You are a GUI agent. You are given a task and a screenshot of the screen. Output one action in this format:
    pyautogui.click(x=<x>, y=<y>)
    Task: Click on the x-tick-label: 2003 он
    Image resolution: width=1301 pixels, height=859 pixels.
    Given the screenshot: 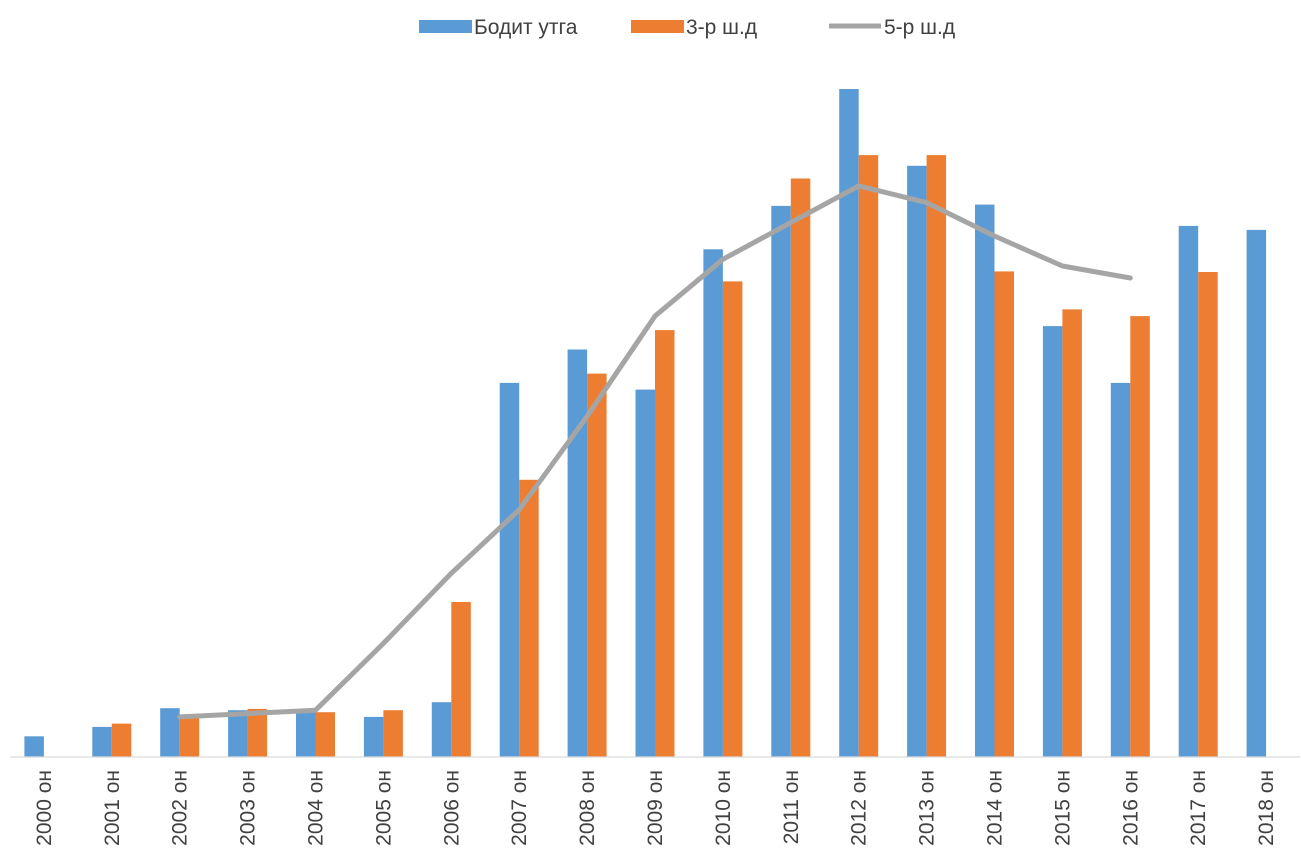 What is the action you would take?
    pyautogui.click(x=248, y=808)
    